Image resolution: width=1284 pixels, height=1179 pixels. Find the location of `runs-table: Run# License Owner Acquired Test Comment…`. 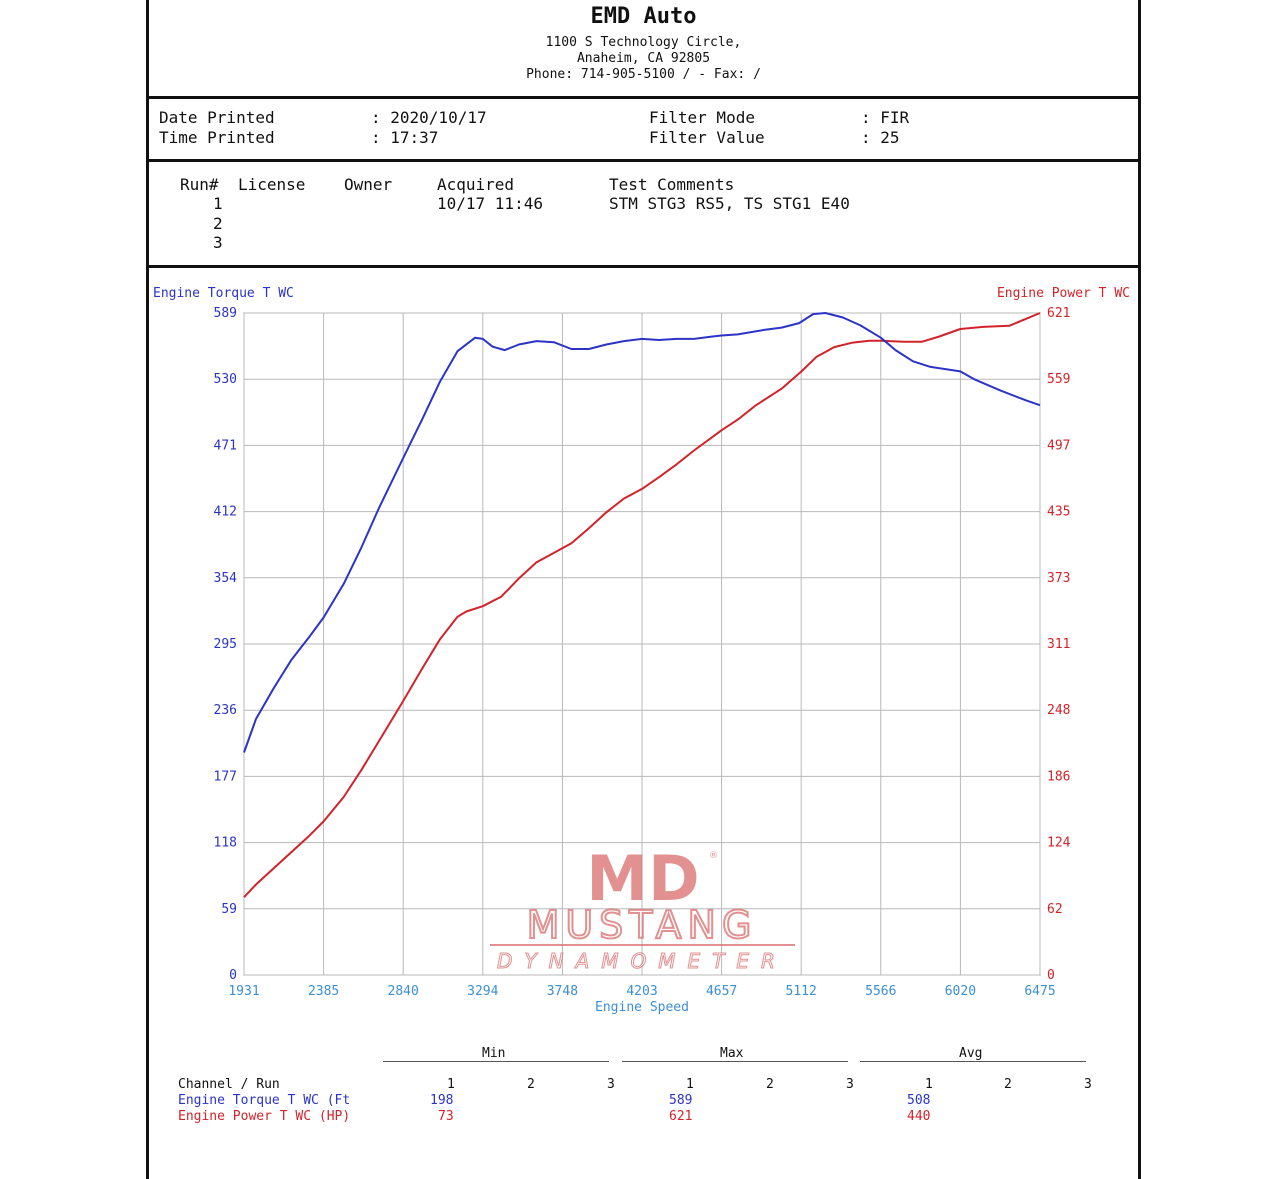

runs-table: Run# License Owner Acquired Test Comment… is located at coordinates (643, 215).